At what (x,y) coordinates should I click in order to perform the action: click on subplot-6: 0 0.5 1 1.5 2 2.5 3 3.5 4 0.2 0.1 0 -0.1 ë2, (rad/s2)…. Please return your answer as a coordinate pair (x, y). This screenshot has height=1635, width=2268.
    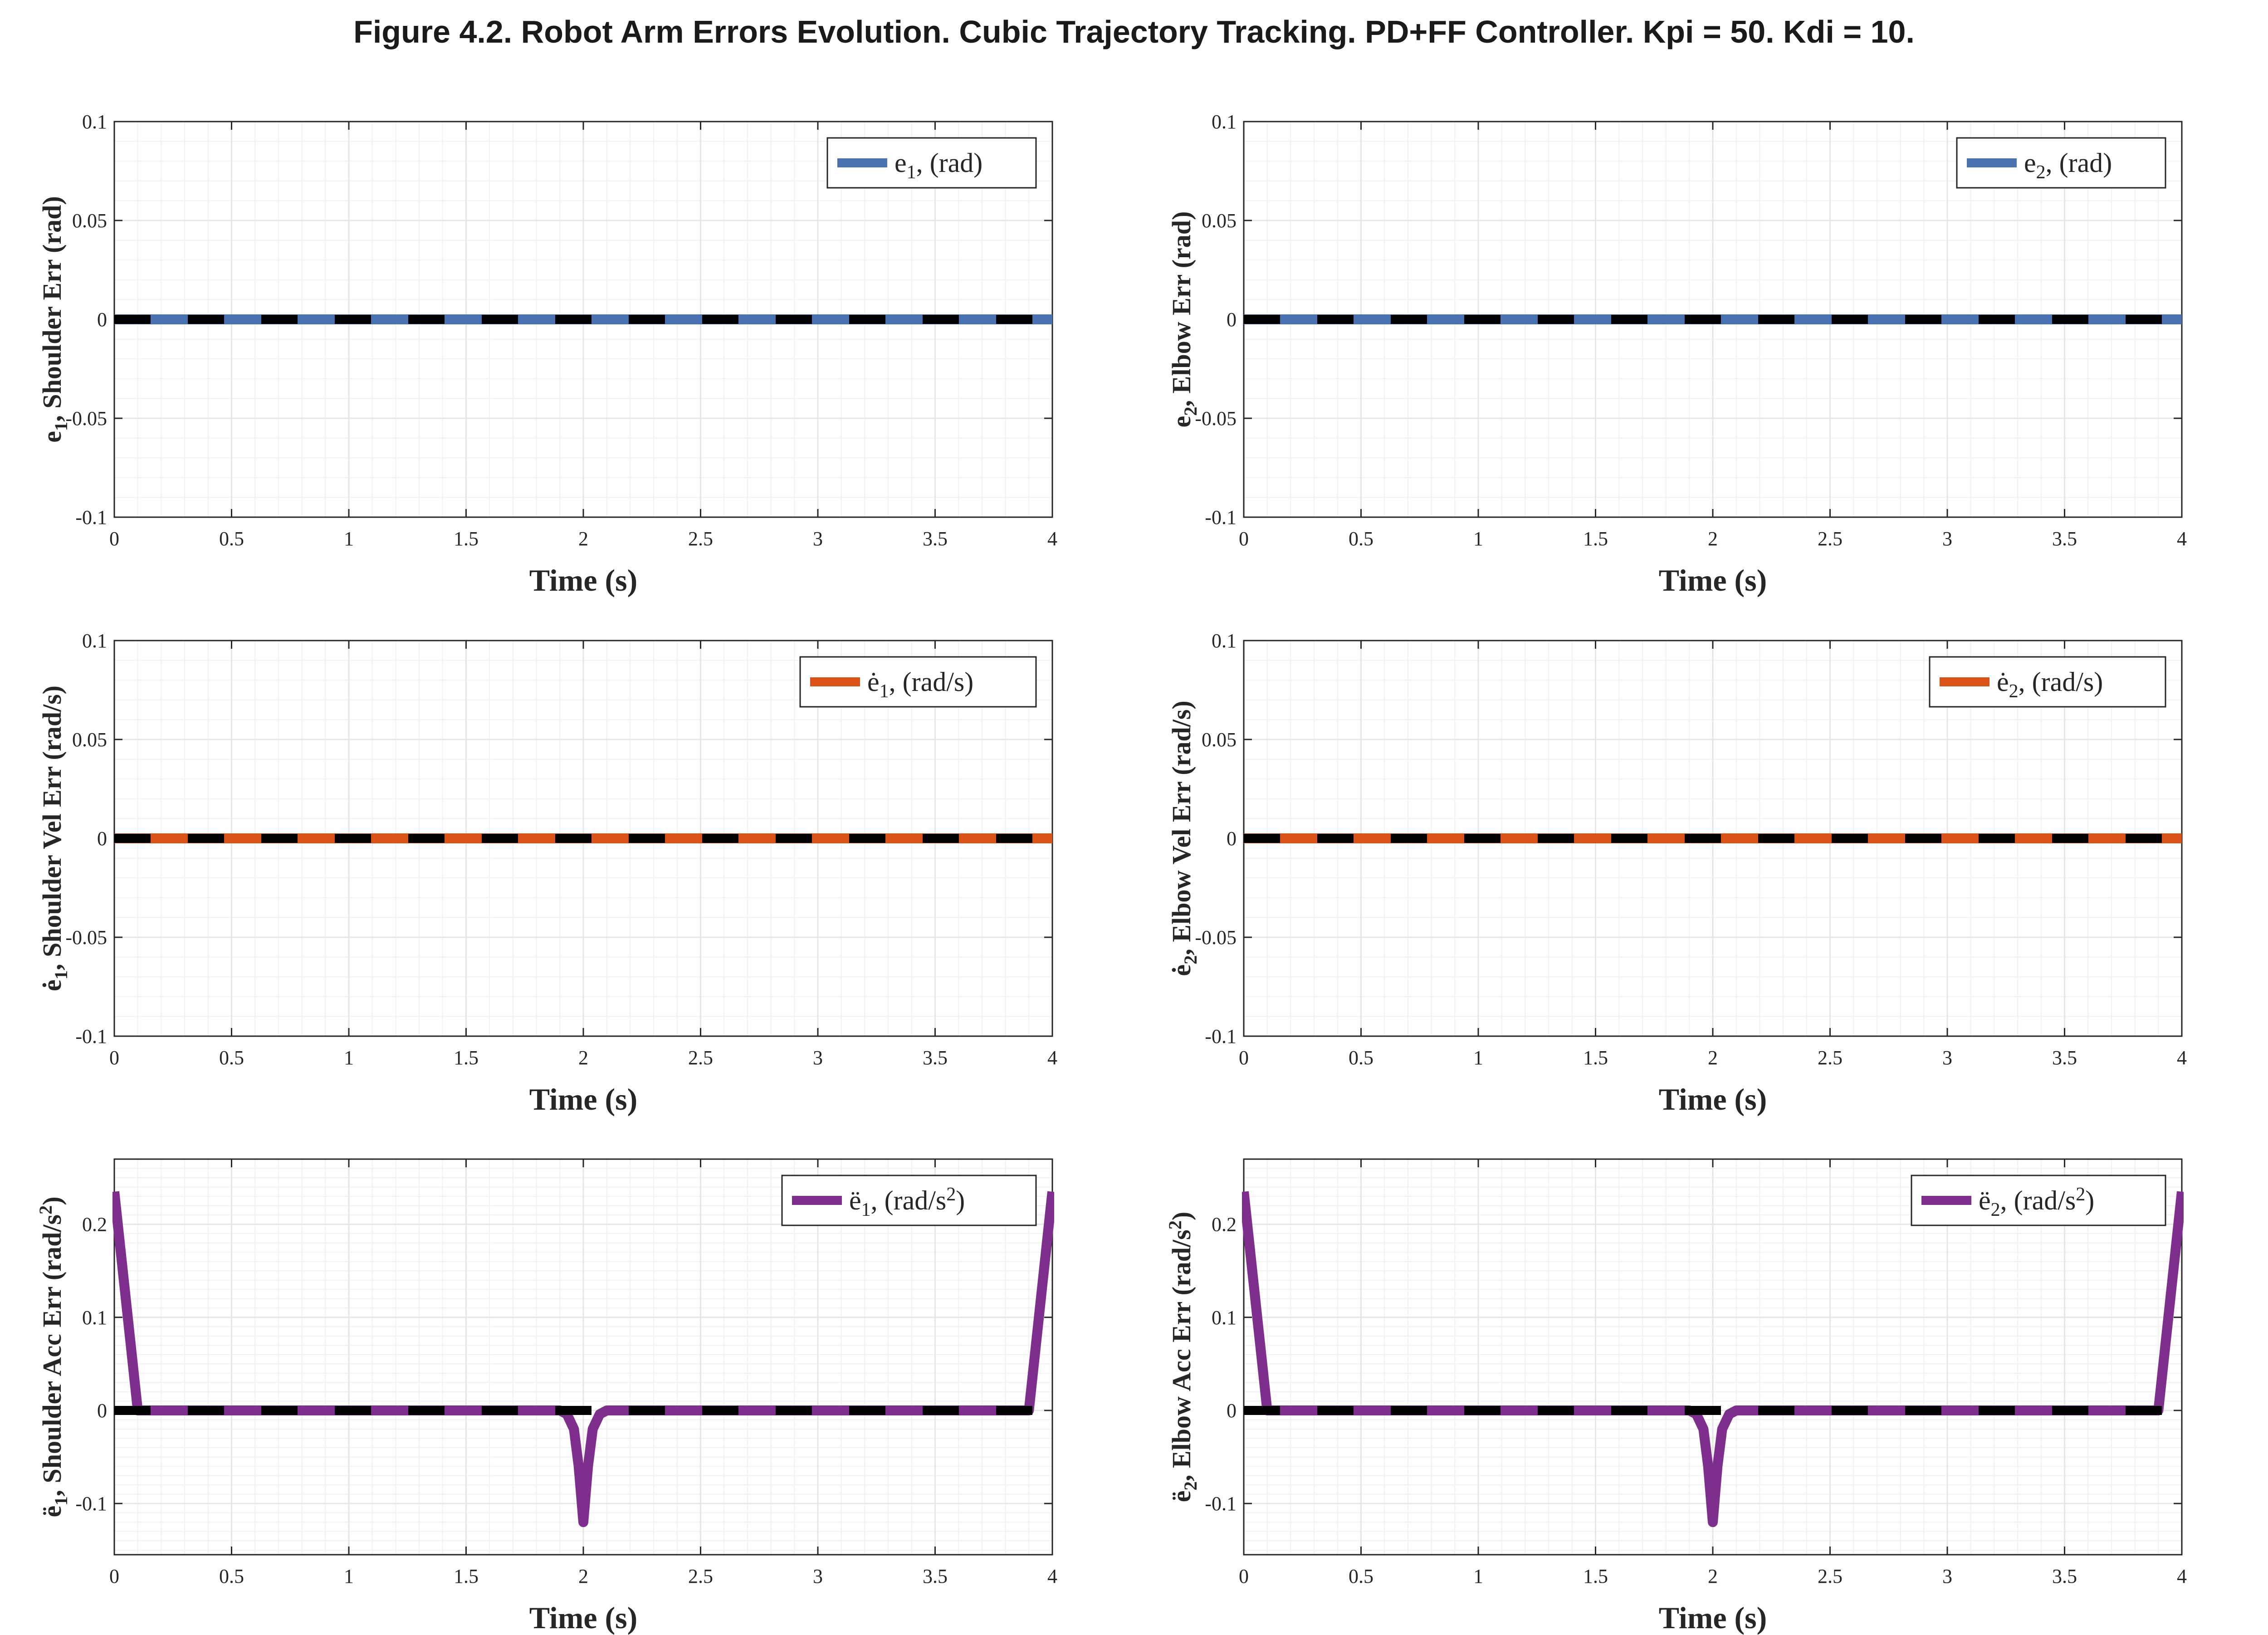
    Looking at the image, I should click on (1676, 1396).